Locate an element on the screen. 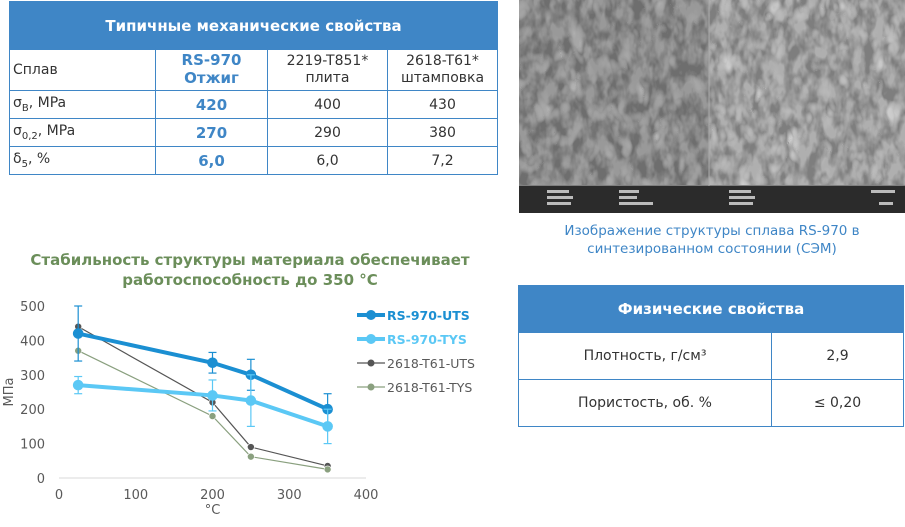  row-label: σ0,2, MPa is located at coordinates (82, 132).